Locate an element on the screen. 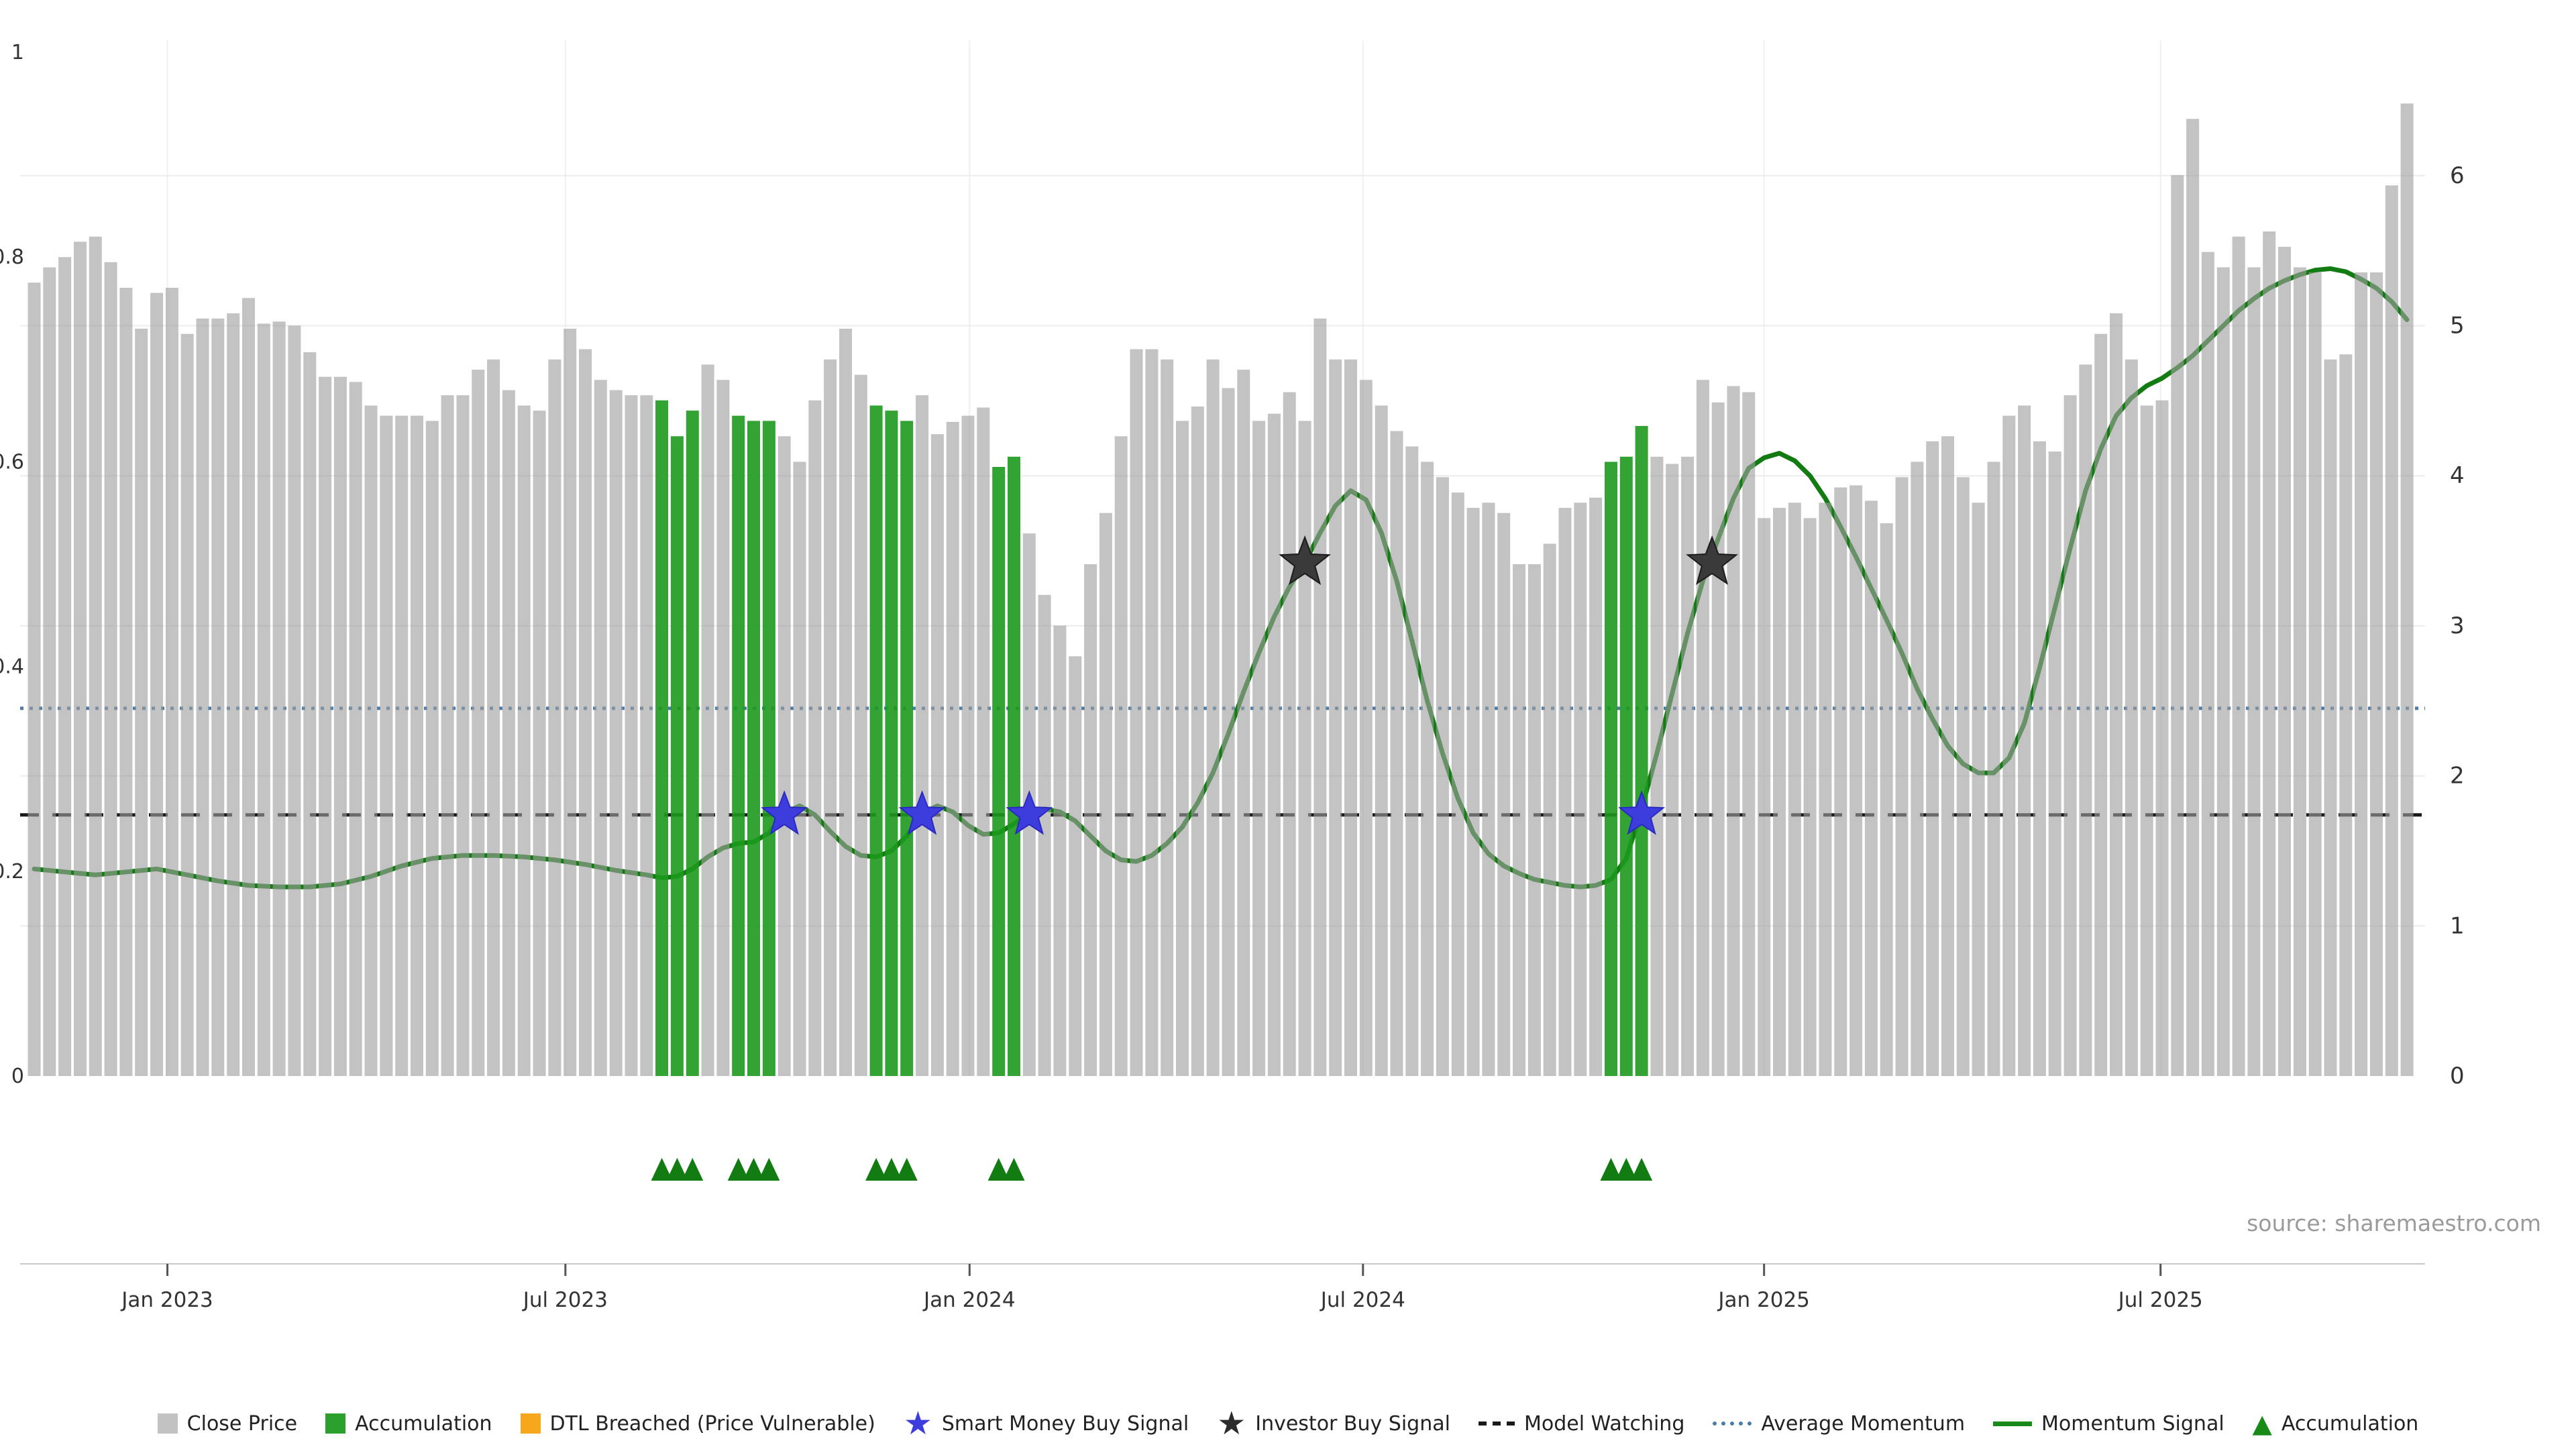 This screenshot has height=1449, width=2576. dashed-line-icon is located at coordinates (1496, 1423).